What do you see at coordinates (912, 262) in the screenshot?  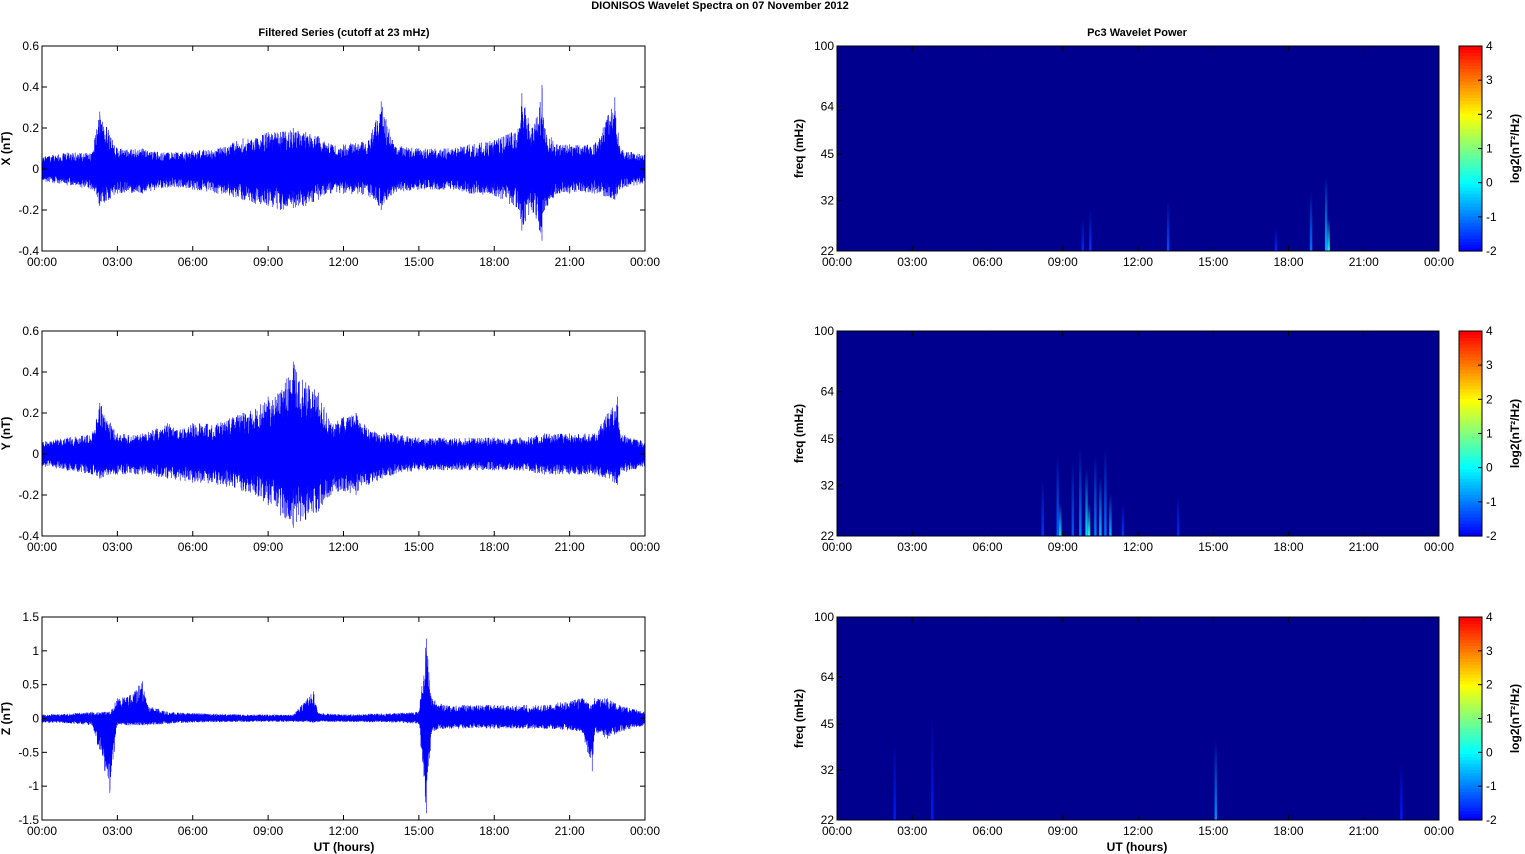 I see `power-xtick-label: 03:00` at bounding box center [912, 262].